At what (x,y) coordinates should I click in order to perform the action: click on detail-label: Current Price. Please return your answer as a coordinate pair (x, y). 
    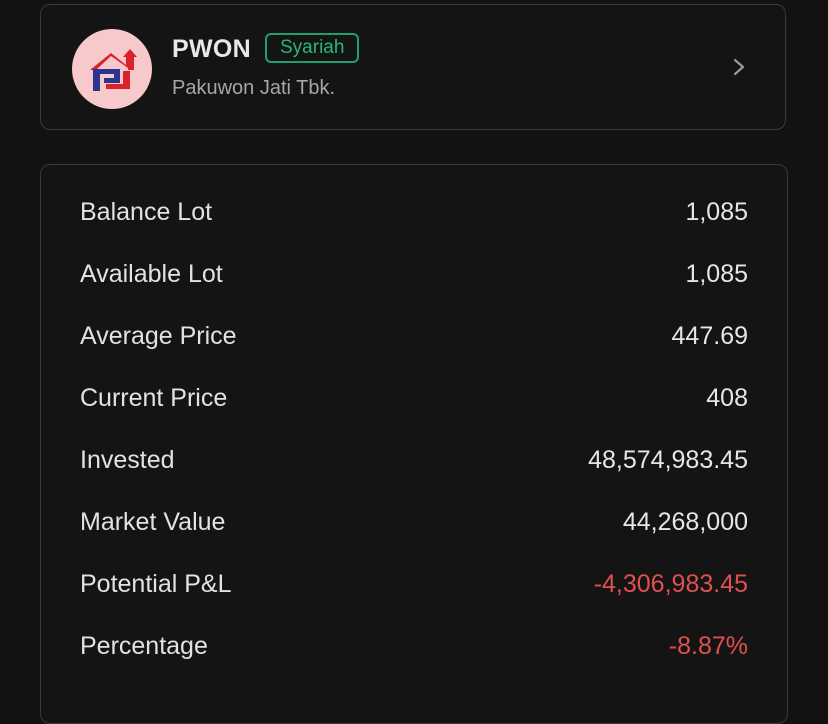
    Looking at the image, I should click on (154, 397).